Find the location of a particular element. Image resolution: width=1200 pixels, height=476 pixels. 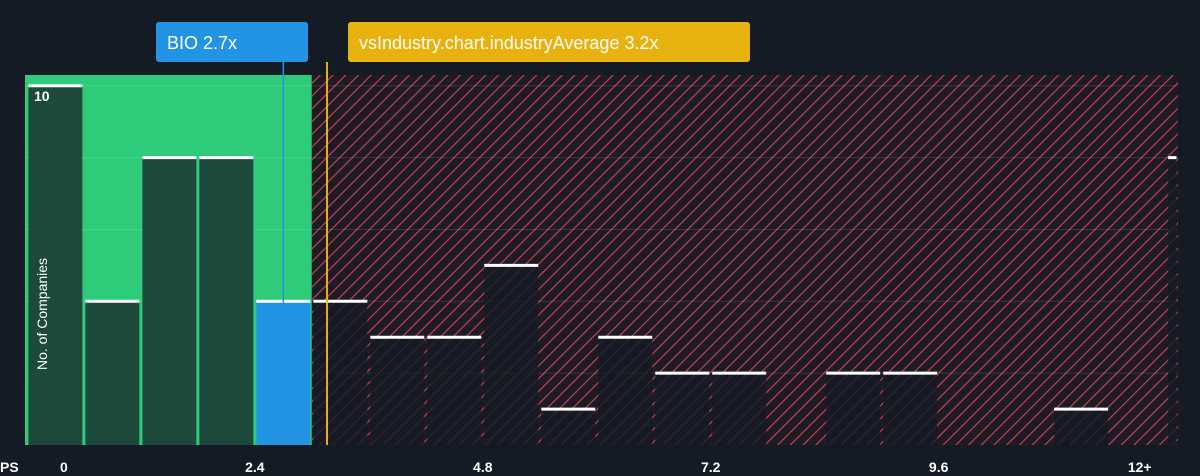

company-callout-label: BIO 2.7x is located at coordinates (202, 43).